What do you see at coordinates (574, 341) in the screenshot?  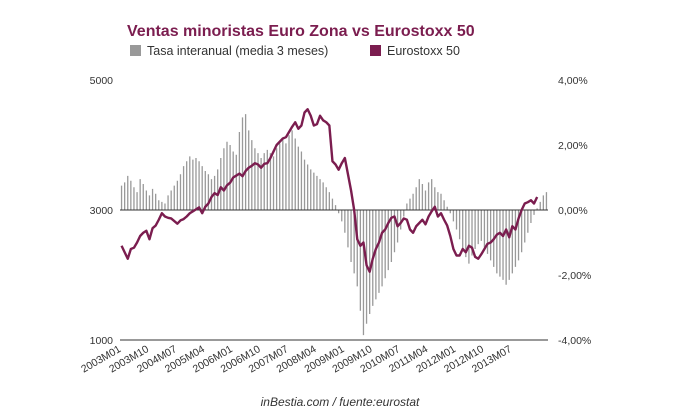 I see `right-tick-label: -4,00%` at bounding box center [574, 341].